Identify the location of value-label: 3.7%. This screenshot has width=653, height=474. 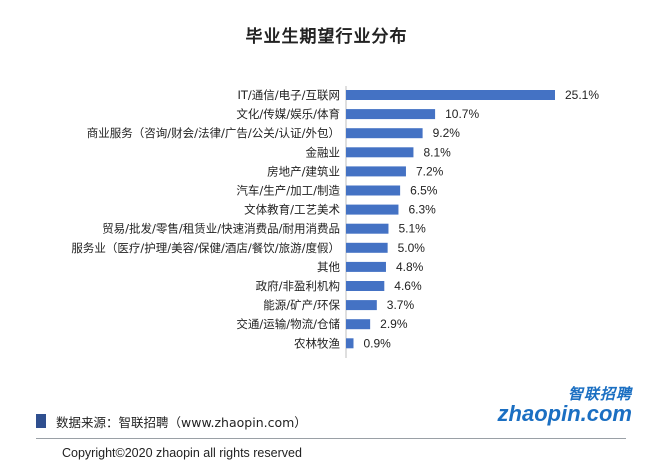
(401, 305).